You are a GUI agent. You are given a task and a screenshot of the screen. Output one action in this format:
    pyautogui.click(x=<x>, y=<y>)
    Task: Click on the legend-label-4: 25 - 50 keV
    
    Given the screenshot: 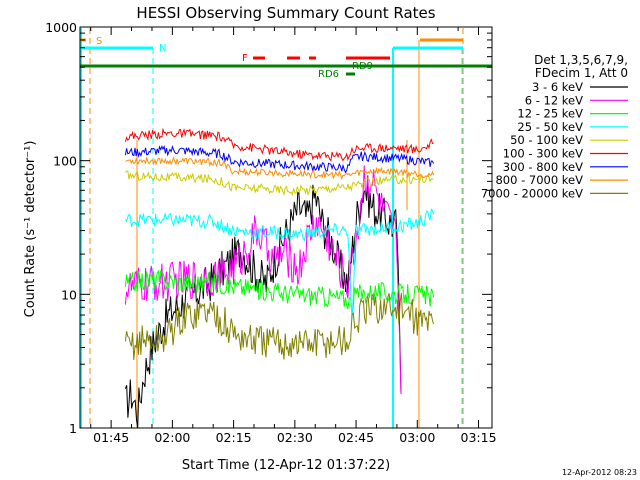 What is the action you would take?
    pyautogui.click(x=550, y=127)
    